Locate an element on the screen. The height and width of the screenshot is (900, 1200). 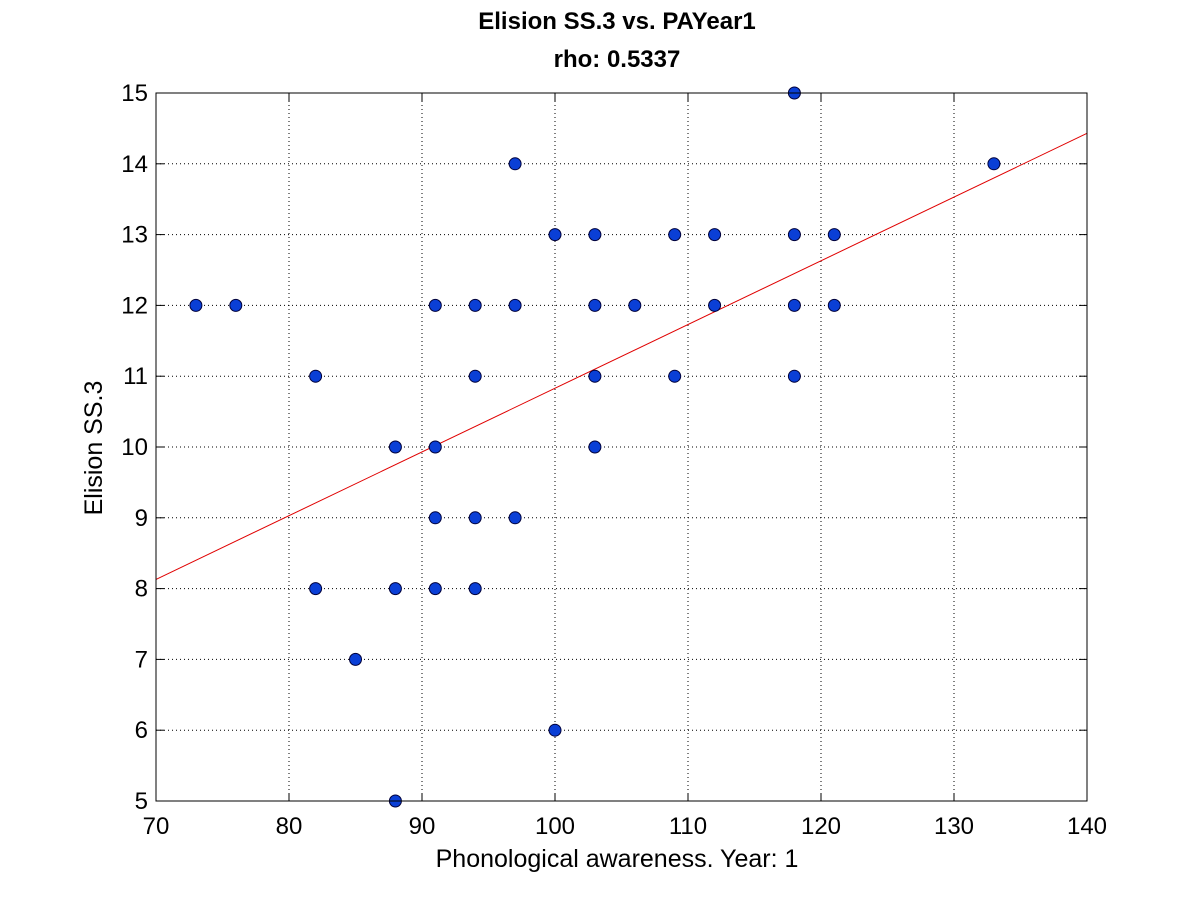
y-tick-label: 9 is located at coordinates (141, 518).